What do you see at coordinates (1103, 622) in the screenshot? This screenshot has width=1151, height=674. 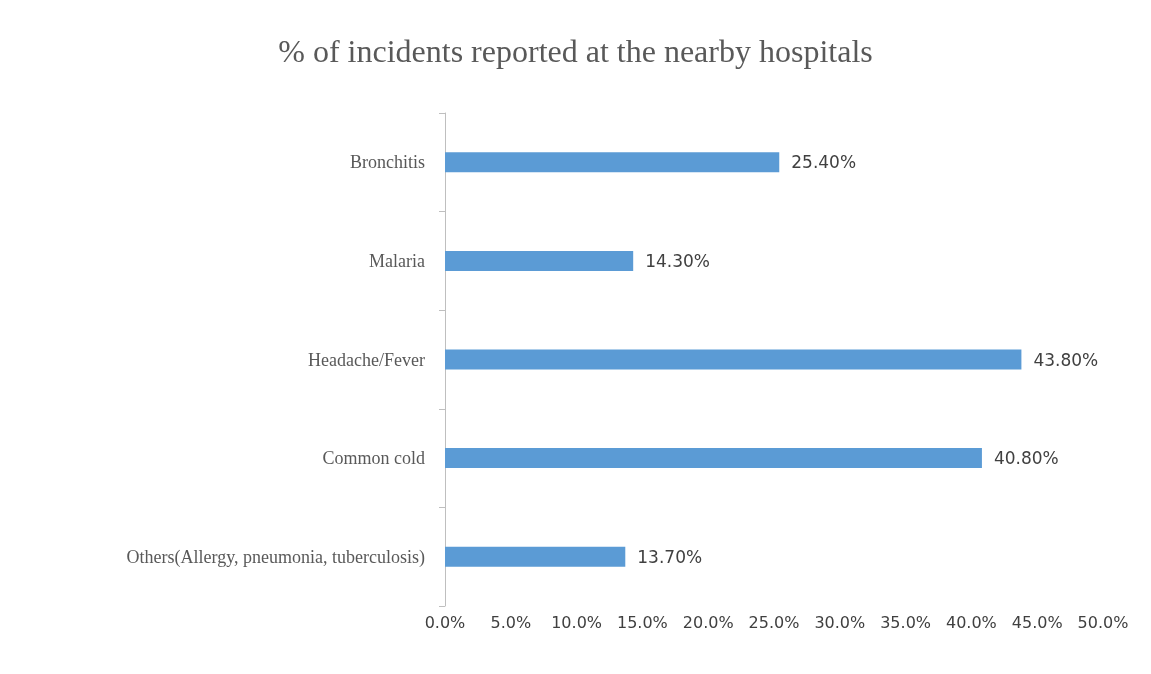 I see `x-tick-label: 50.0%` at bounding box center [1103, 622].